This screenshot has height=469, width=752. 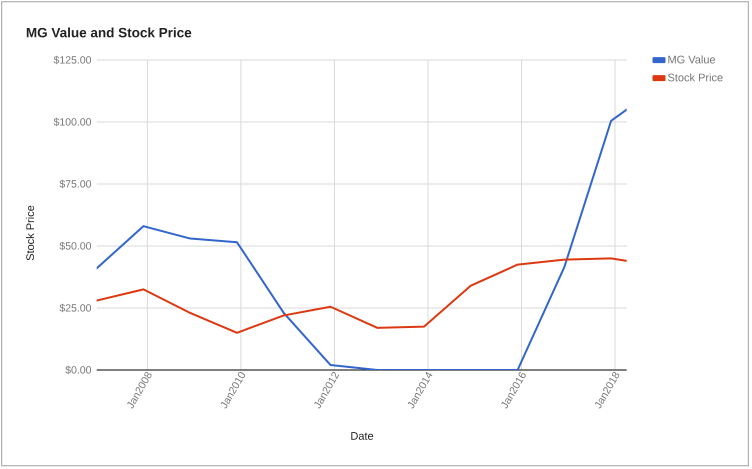 I want to click on y-tick-label: $25.00, so click(x=75, y=308).